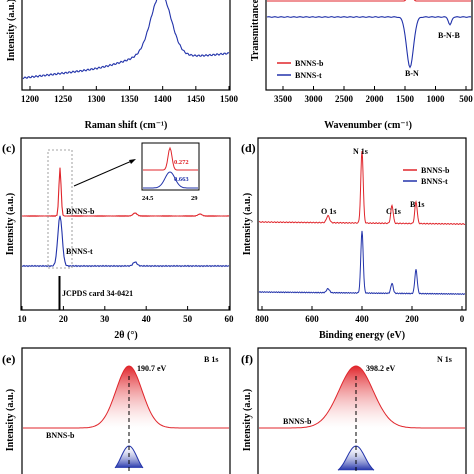 The width and height of the screenshot is (474, 474). I want to click on panel-a-xtick-label: 1300, so click(96, 99).